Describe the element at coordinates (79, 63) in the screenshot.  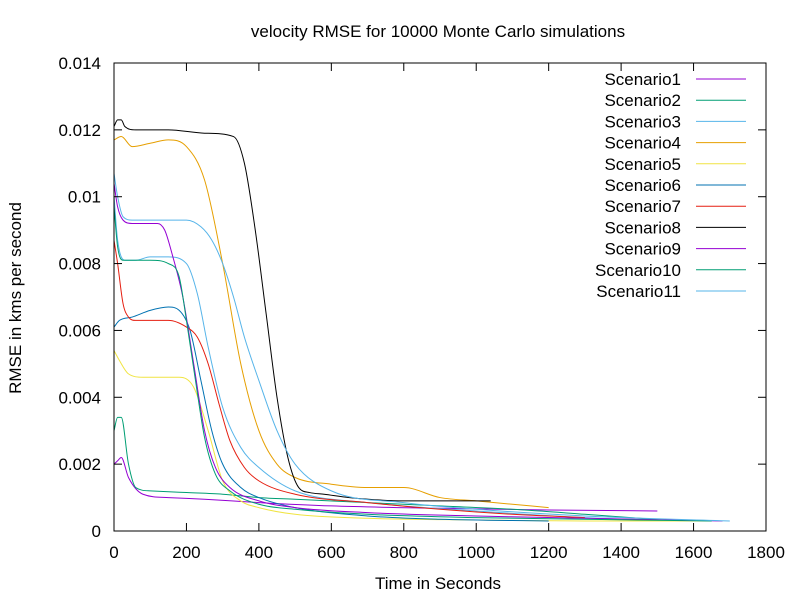
I see `y-tick-label: 0.014` at that location.